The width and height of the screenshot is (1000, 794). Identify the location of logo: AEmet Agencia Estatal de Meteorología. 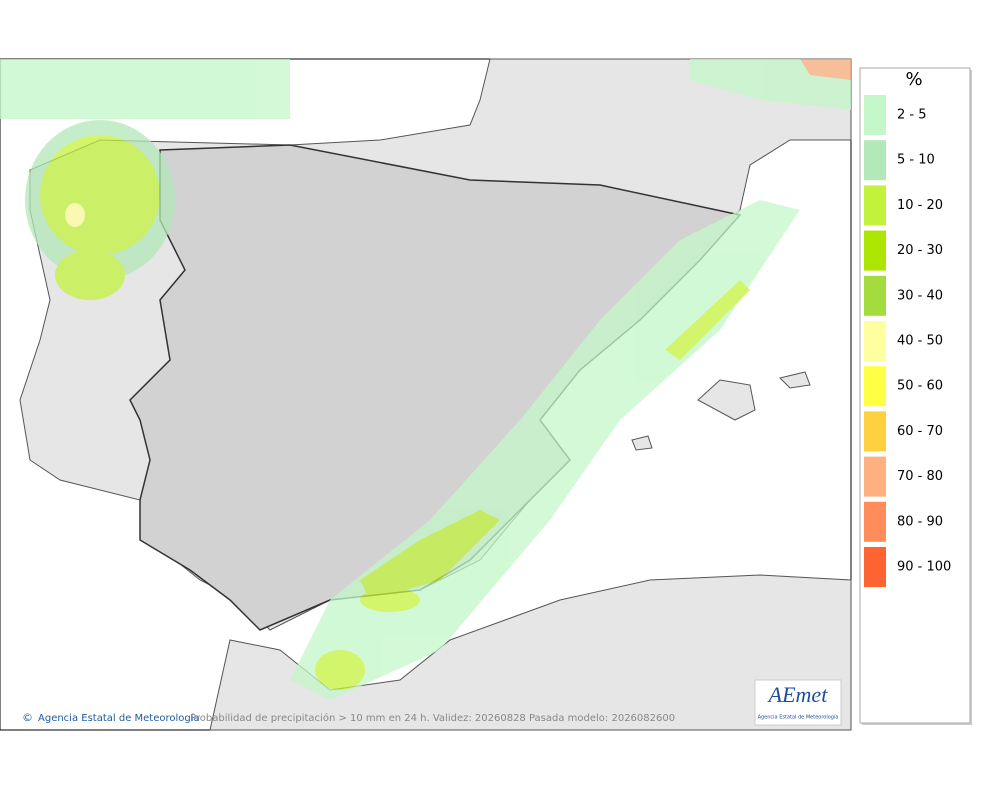
(798, 702).